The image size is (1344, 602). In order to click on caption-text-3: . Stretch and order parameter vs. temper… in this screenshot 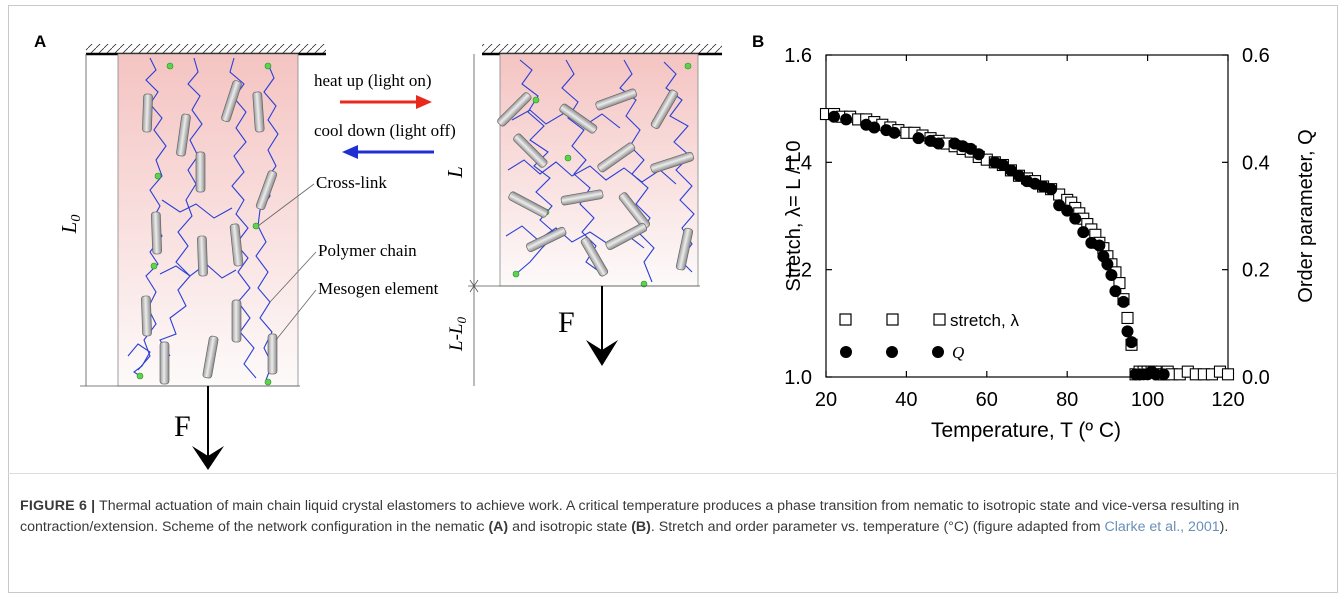, I will do `click(877, 527)`.